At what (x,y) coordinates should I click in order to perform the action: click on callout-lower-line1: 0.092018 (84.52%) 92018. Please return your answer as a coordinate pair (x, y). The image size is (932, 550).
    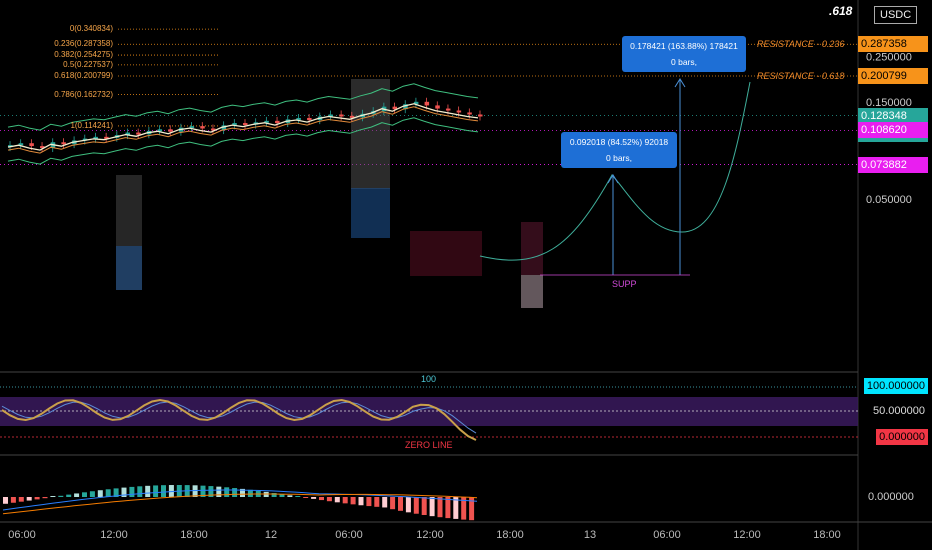
    Looking at the image, I should click on (619, 142).